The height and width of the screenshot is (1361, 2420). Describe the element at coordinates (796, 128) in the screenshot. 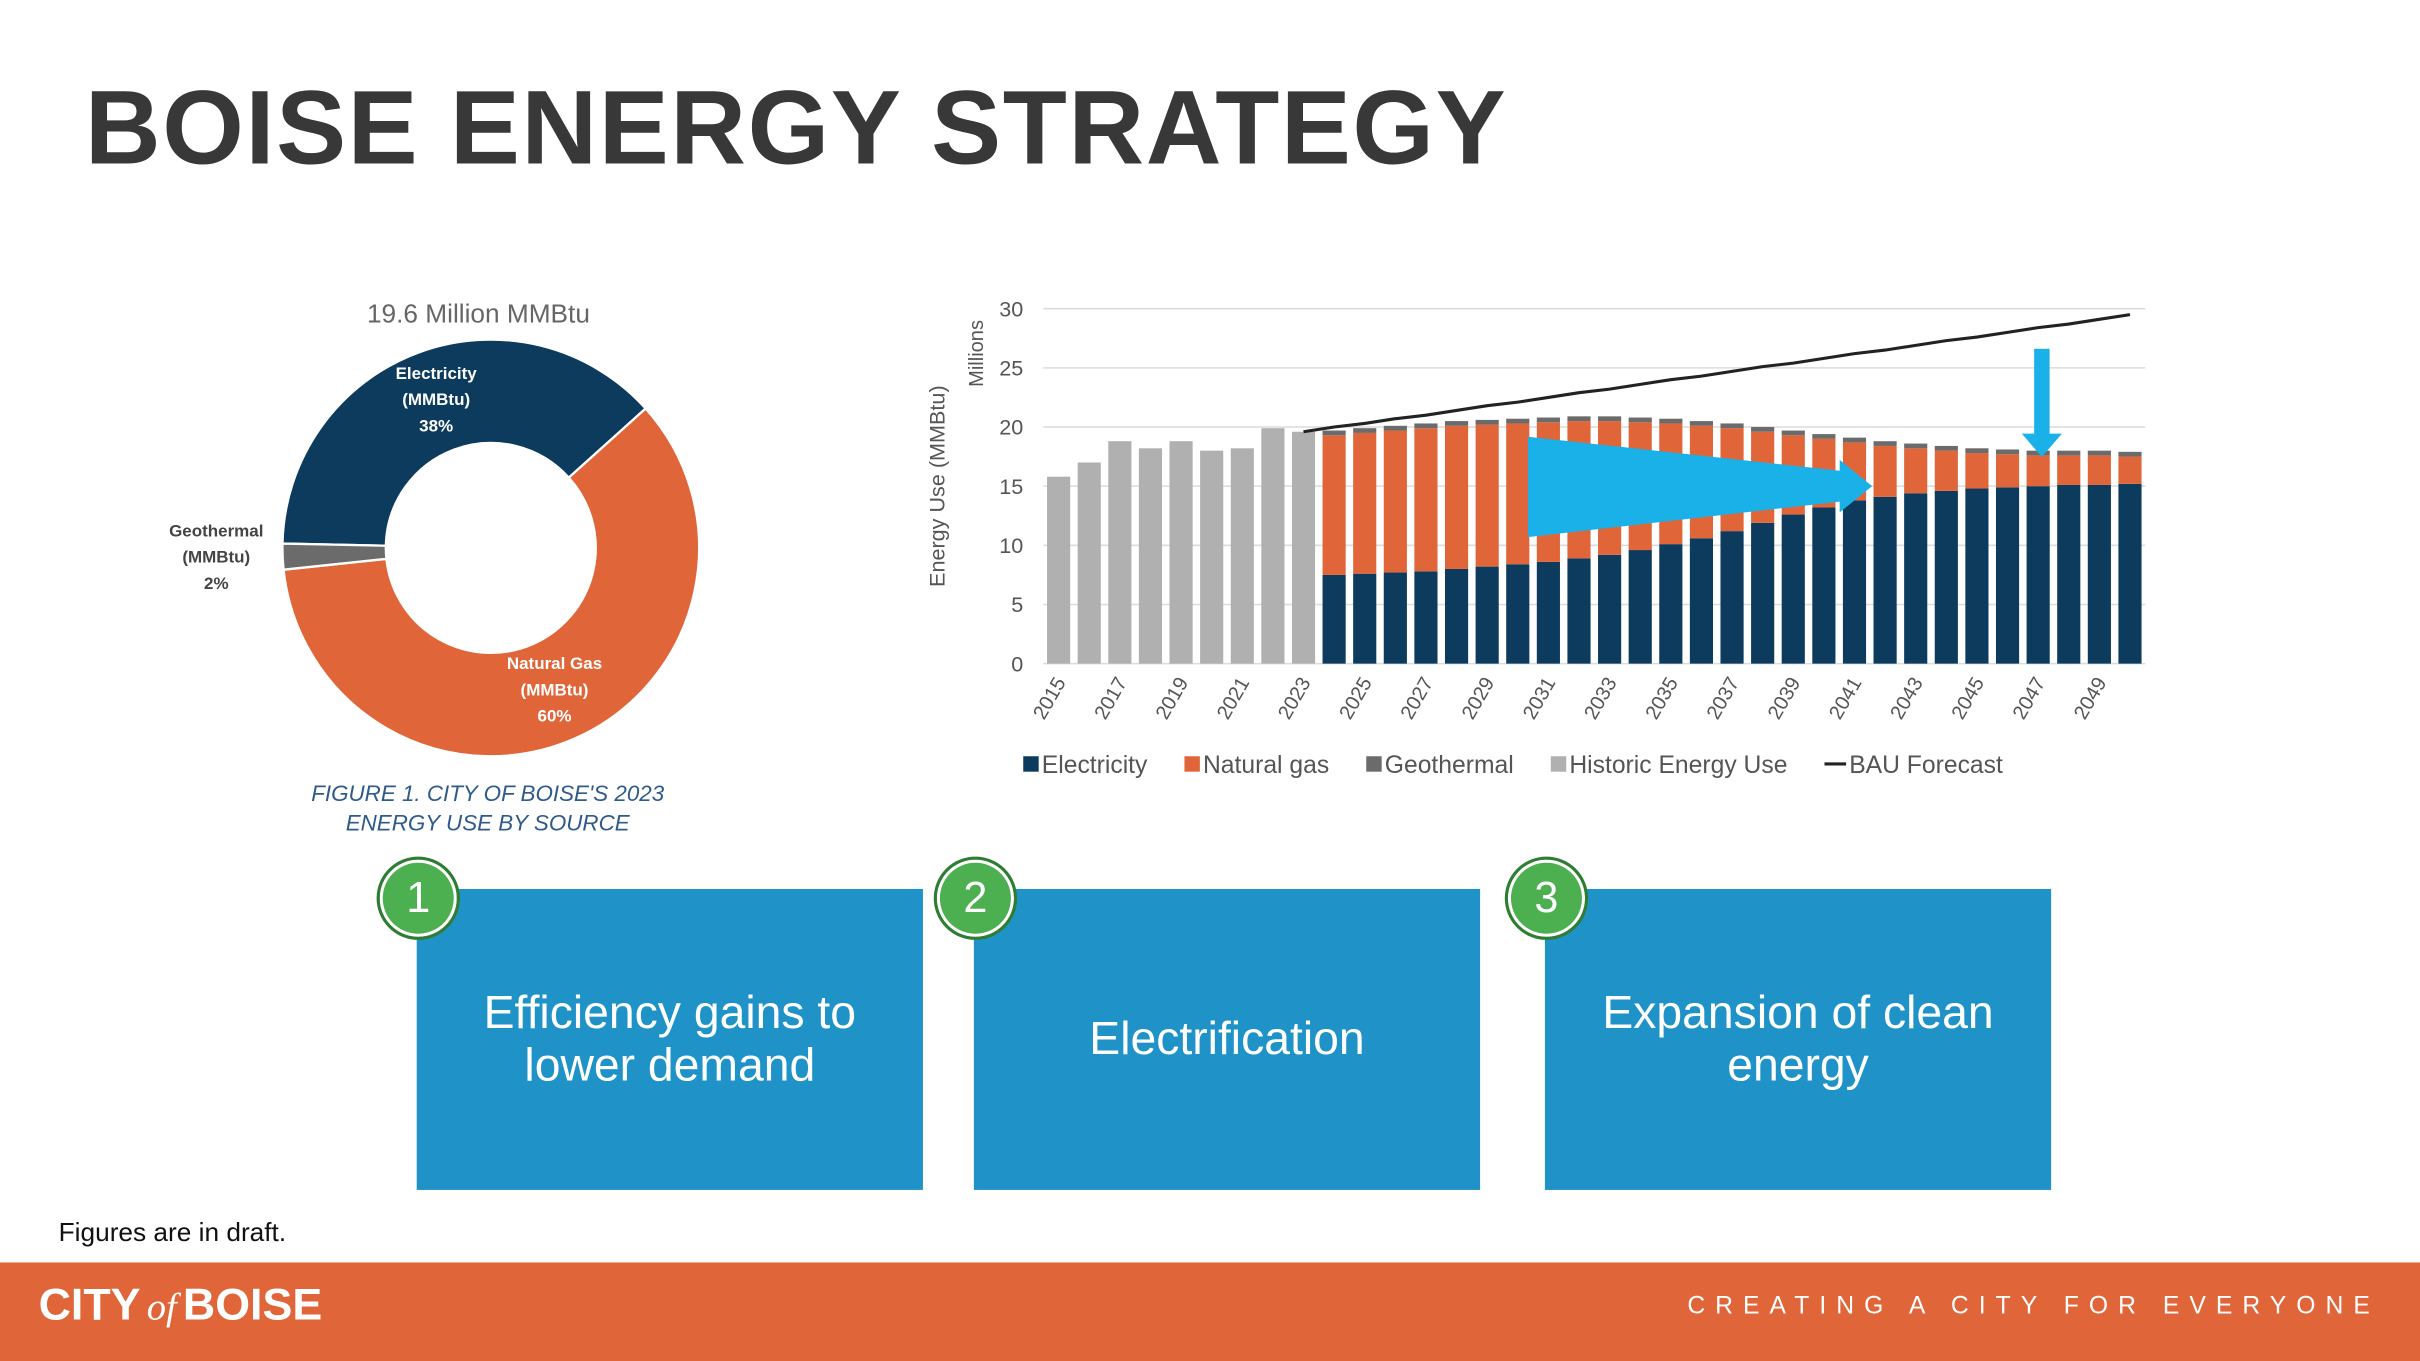

I see `slide-title: BOISE ENERGY STRATEGY` at that location.